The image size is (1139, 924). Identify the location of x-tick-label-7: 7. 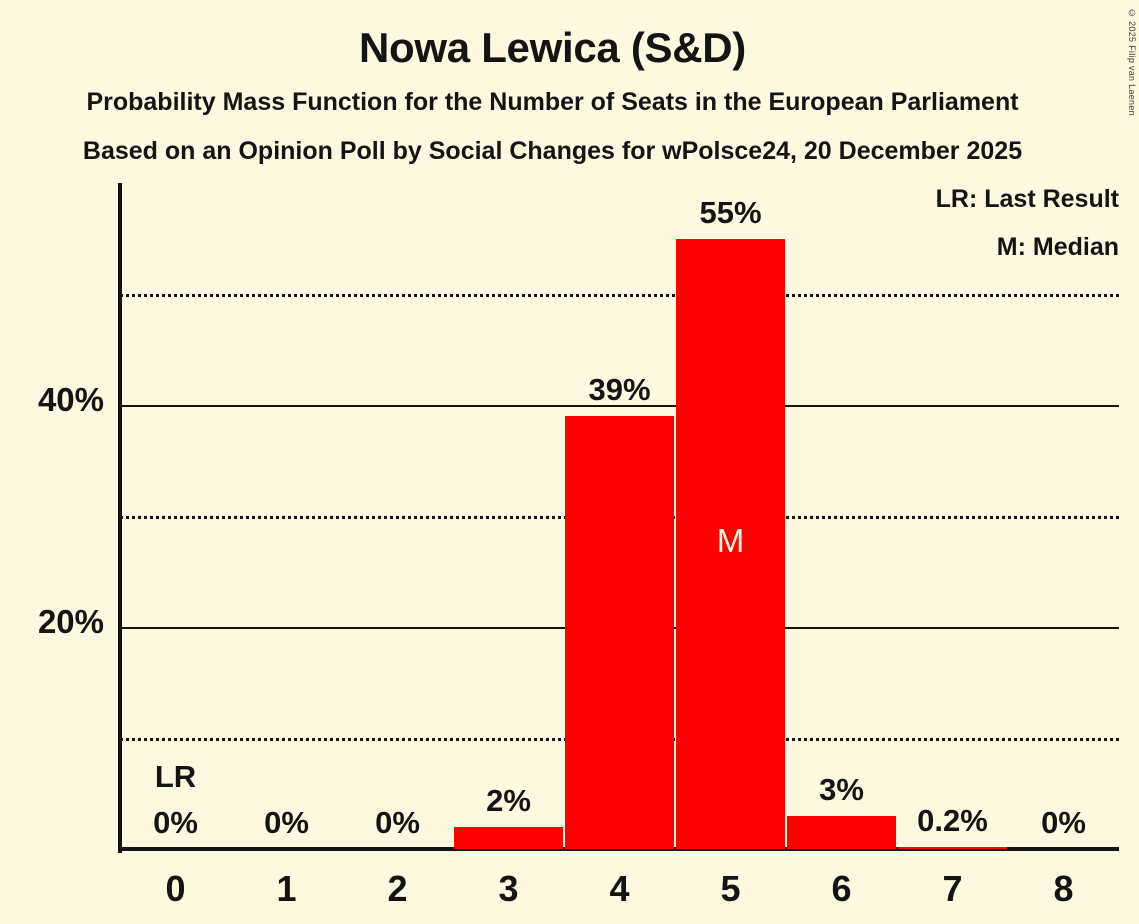
(952, 888).